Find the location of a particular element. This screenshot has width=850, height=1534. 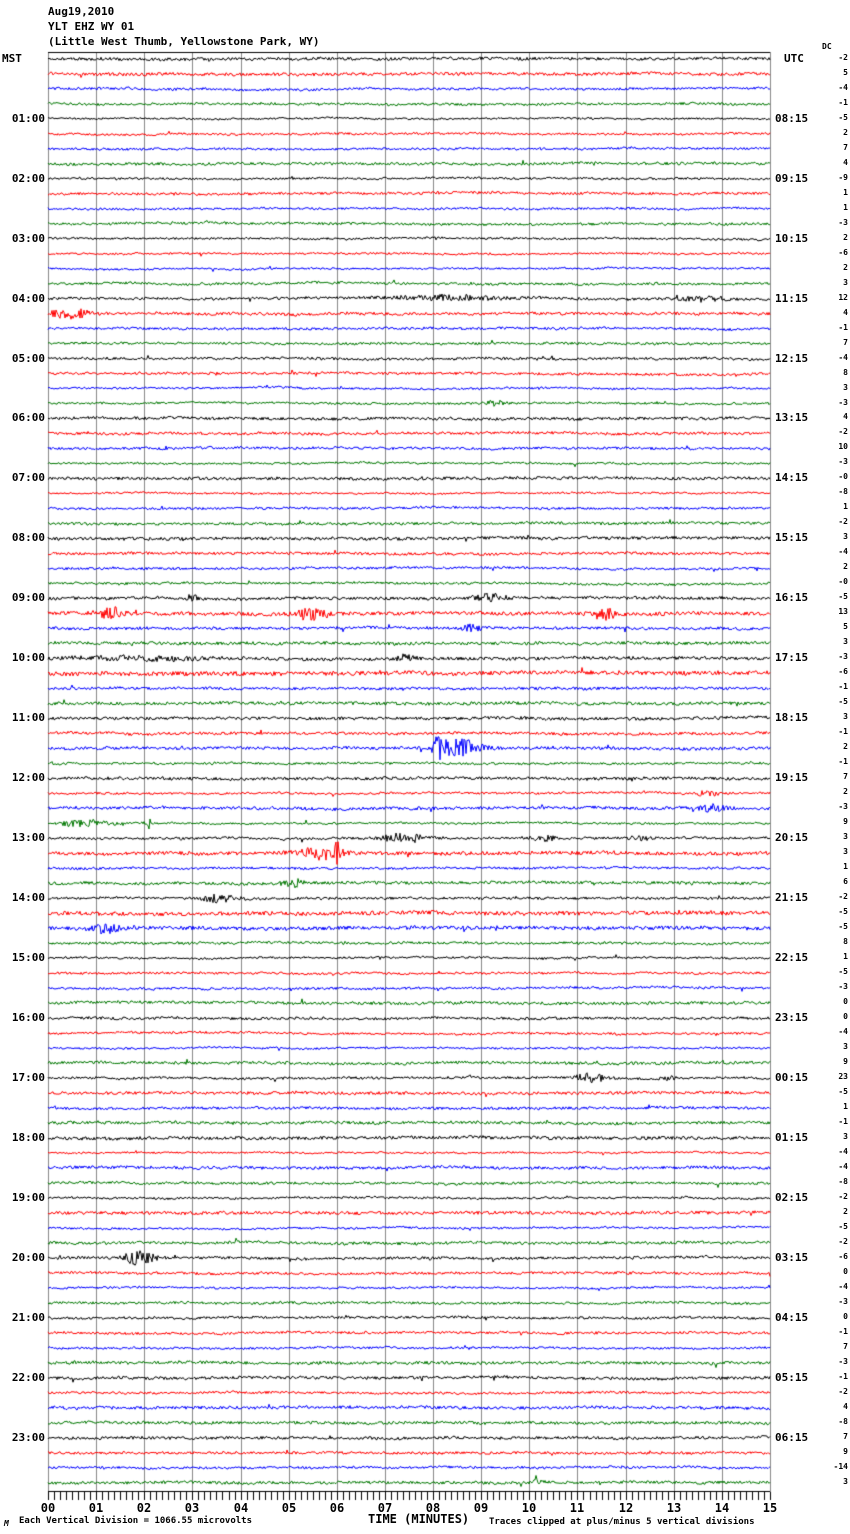

mst-hour-label: 01:00 is located at coordinates (28, 118).